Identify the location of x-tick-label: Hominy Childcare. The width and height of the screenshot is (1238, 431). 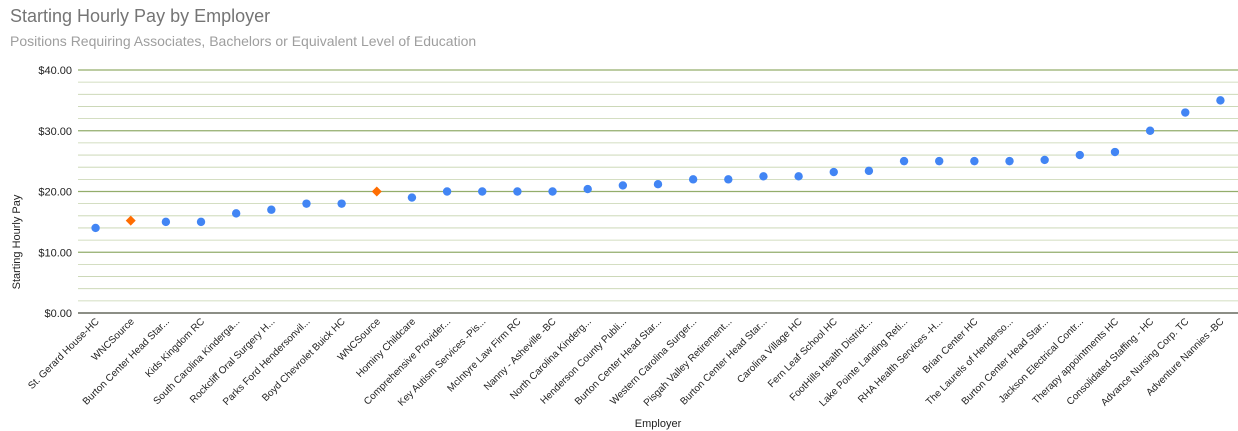
(386, 348).